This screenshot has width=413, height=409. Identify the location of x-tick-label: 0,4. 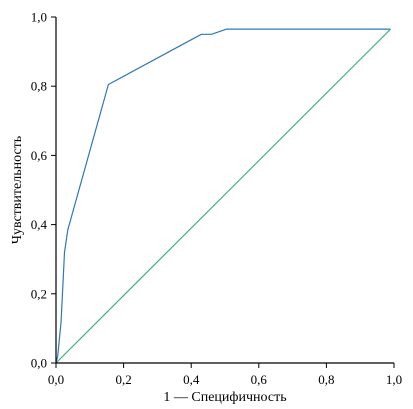
(191, 379).